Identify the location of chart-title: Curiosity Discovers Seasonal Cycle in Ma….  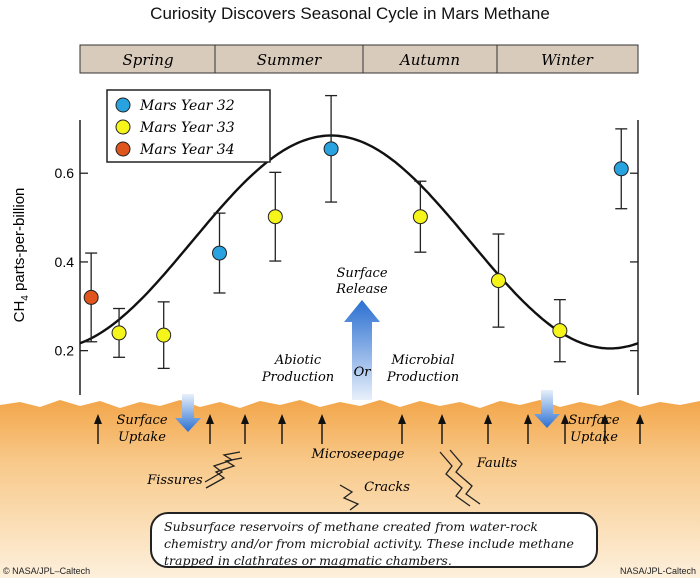
(350, 13).